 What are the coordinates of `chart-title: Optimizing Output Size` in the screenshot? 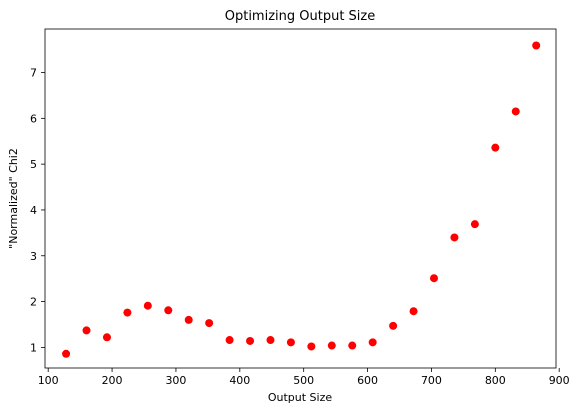 It's located at (300, 16).